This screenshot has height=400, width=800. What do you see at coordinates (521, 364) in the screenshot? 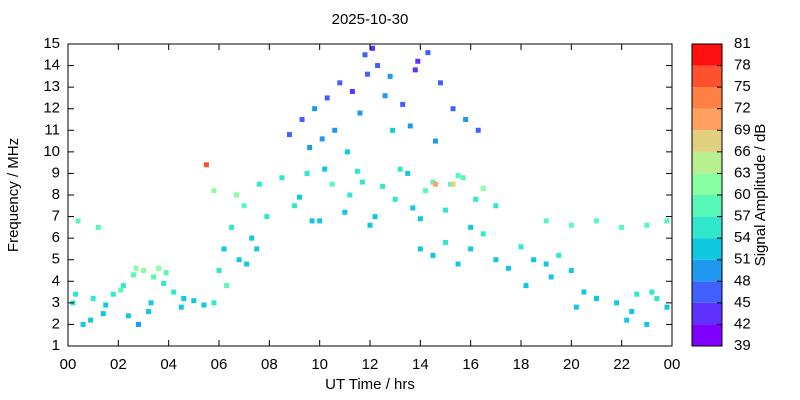
I see `x-tick-label: 18` at bounding box center [521, 364].